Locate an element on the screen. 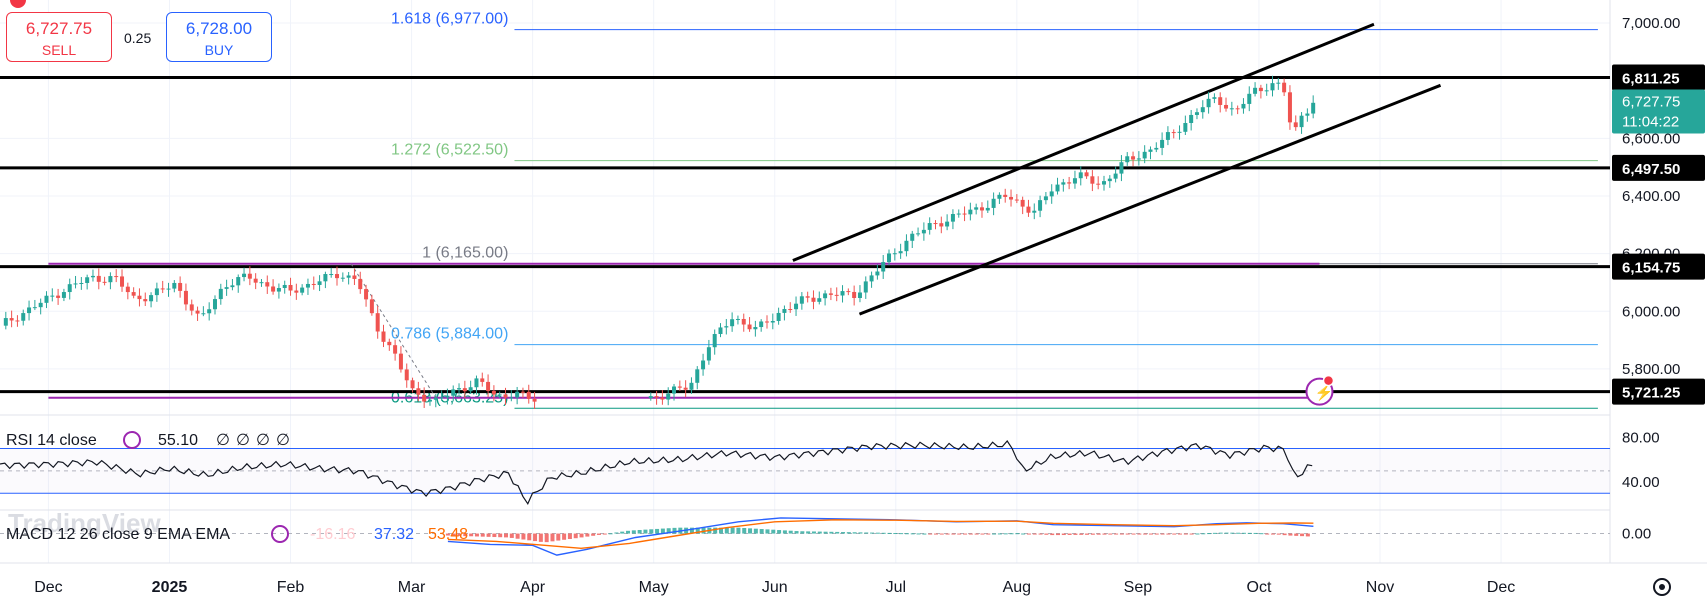 The image size is (1707, 610). time-axis-label: Oct is located at coordinates (1259, 587).